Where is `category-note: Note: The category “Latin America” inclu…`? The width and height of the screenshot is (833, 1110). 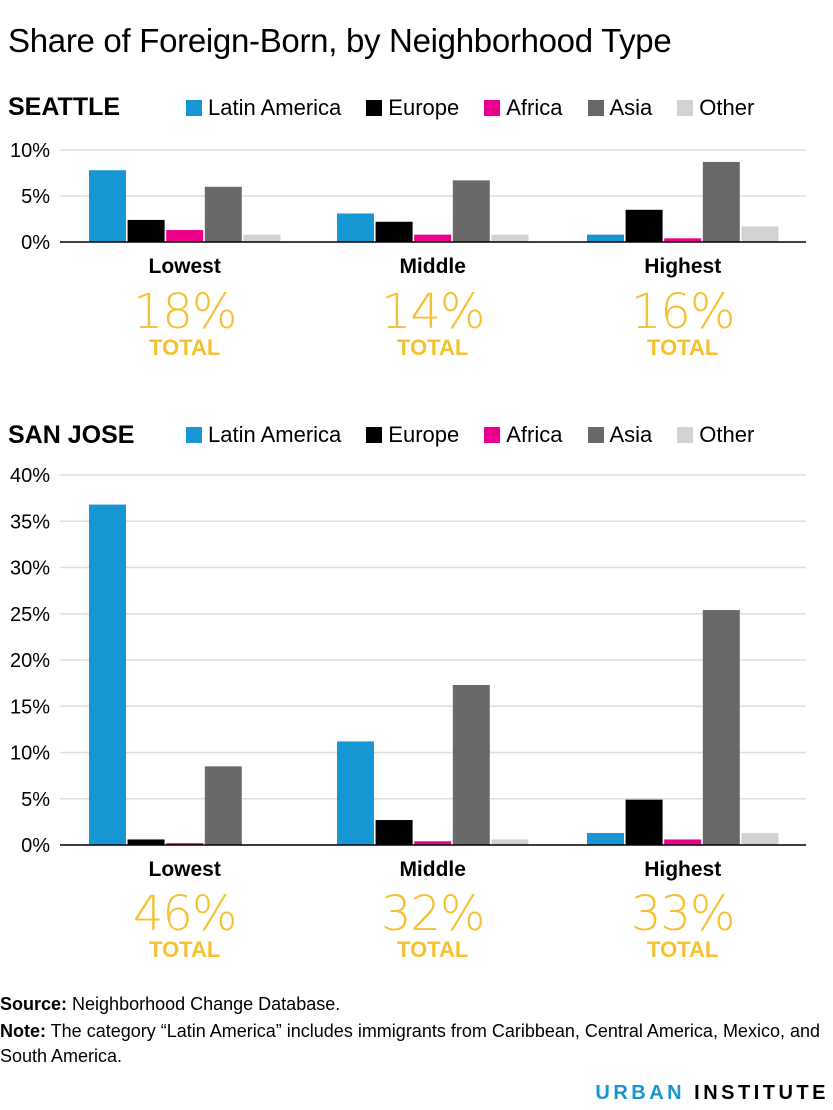
category-note: Note: The category “Latin America” inclu… is located at coordinates (415, 1044).